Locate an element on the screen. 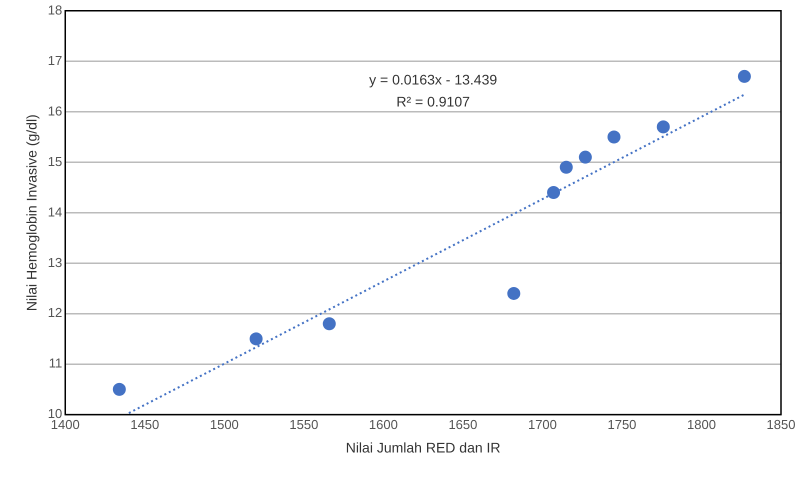 The width and height of the screenshot is (811, 481). x-tick-label: 1600 is located at coordinates (383, 424).